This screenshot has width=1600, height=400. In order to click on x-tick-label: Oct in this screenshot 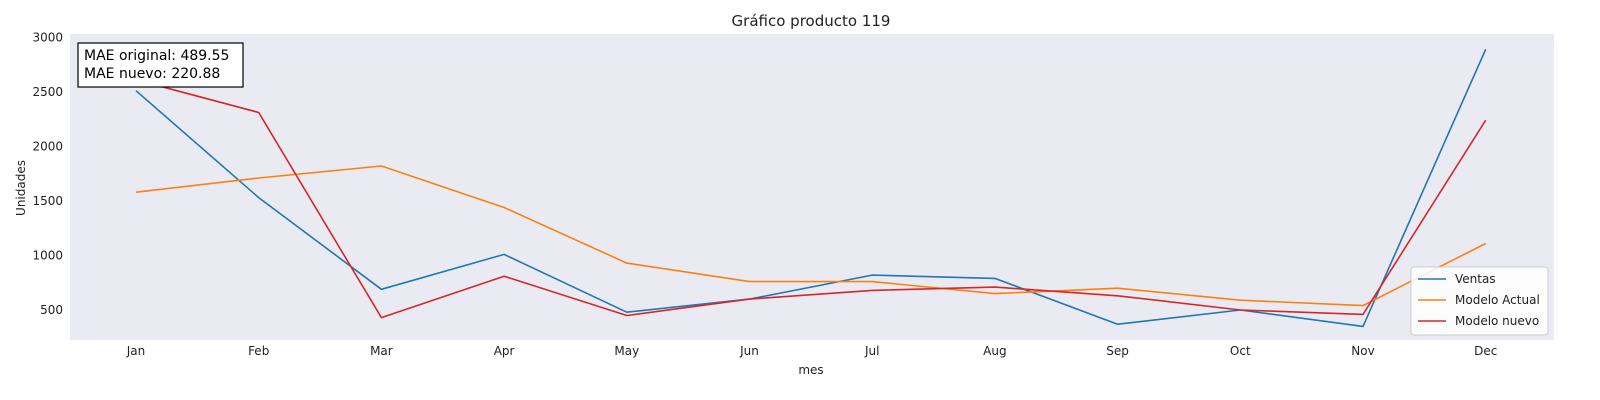, I will do `click(1240, 351)`.